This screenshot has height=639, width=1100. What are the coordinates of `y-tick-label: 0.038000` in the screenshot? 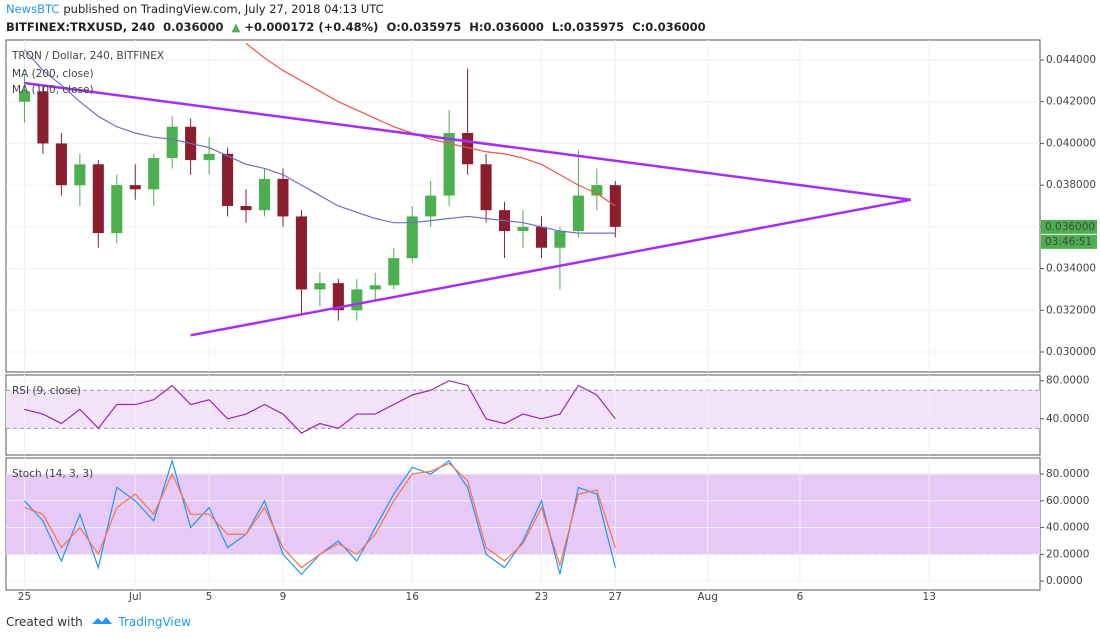 It's located at (1071, 185).